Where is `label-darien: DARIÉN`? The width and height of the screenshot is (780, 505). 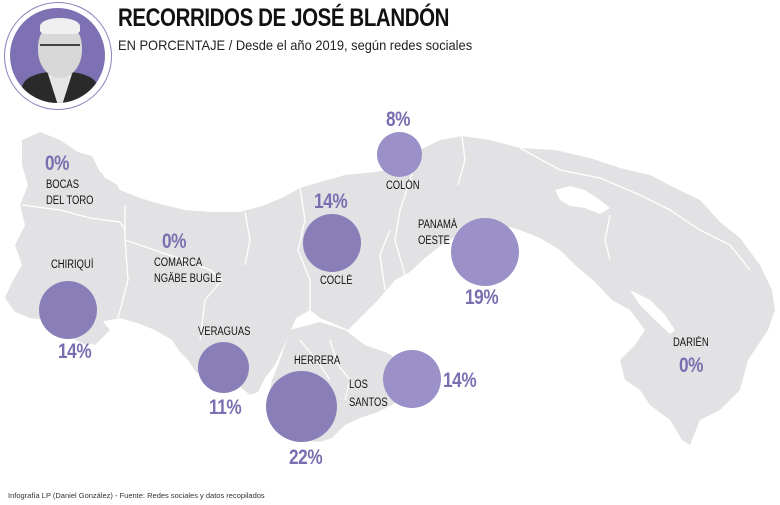
label-darien: DARIÉN is located at coordinates (691, 343).